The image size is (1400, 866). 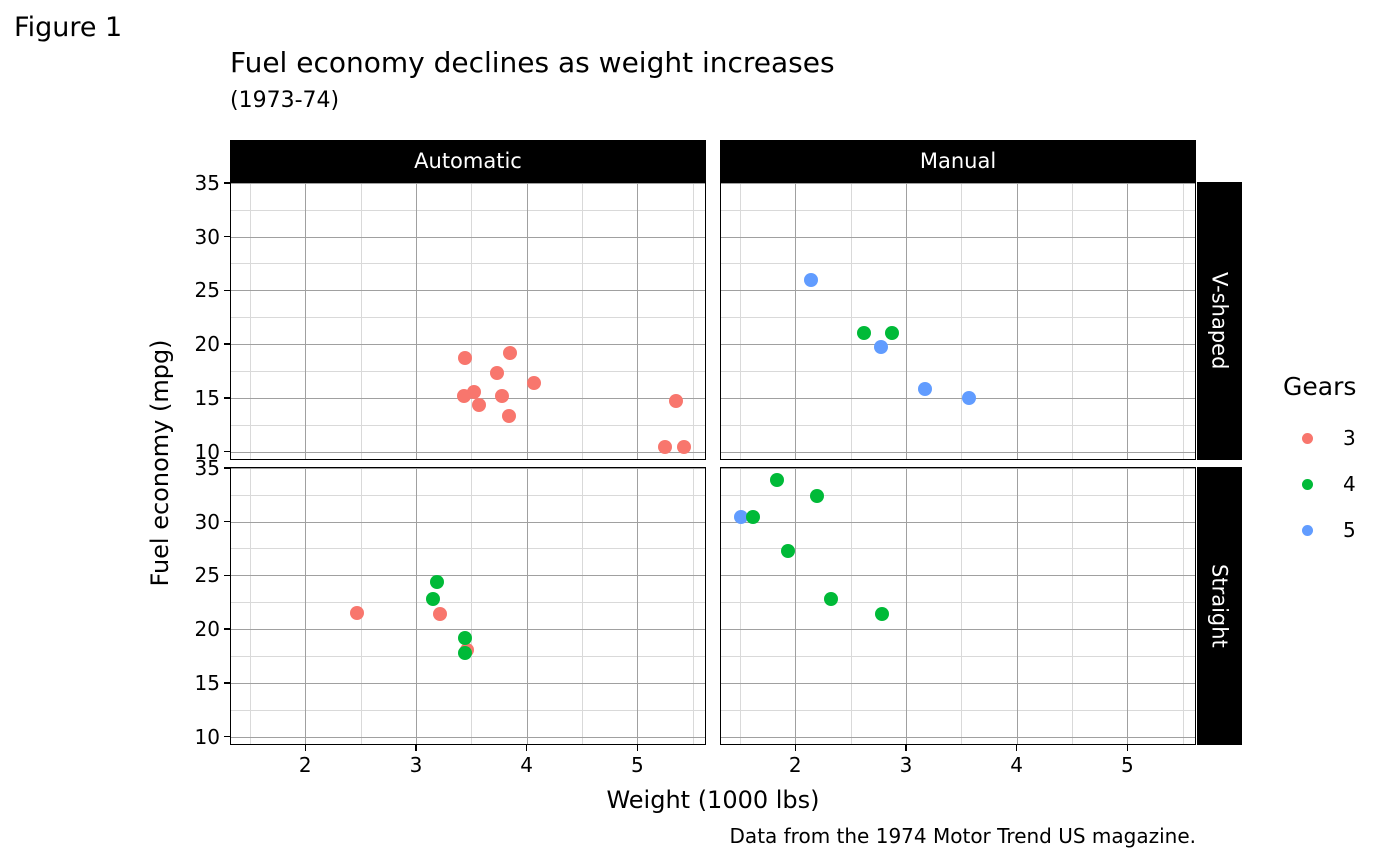 What do you see at coordinates (637, 765) in the screenshot?
I see `x-tick-label: 5` at bounding box center [637, 765].